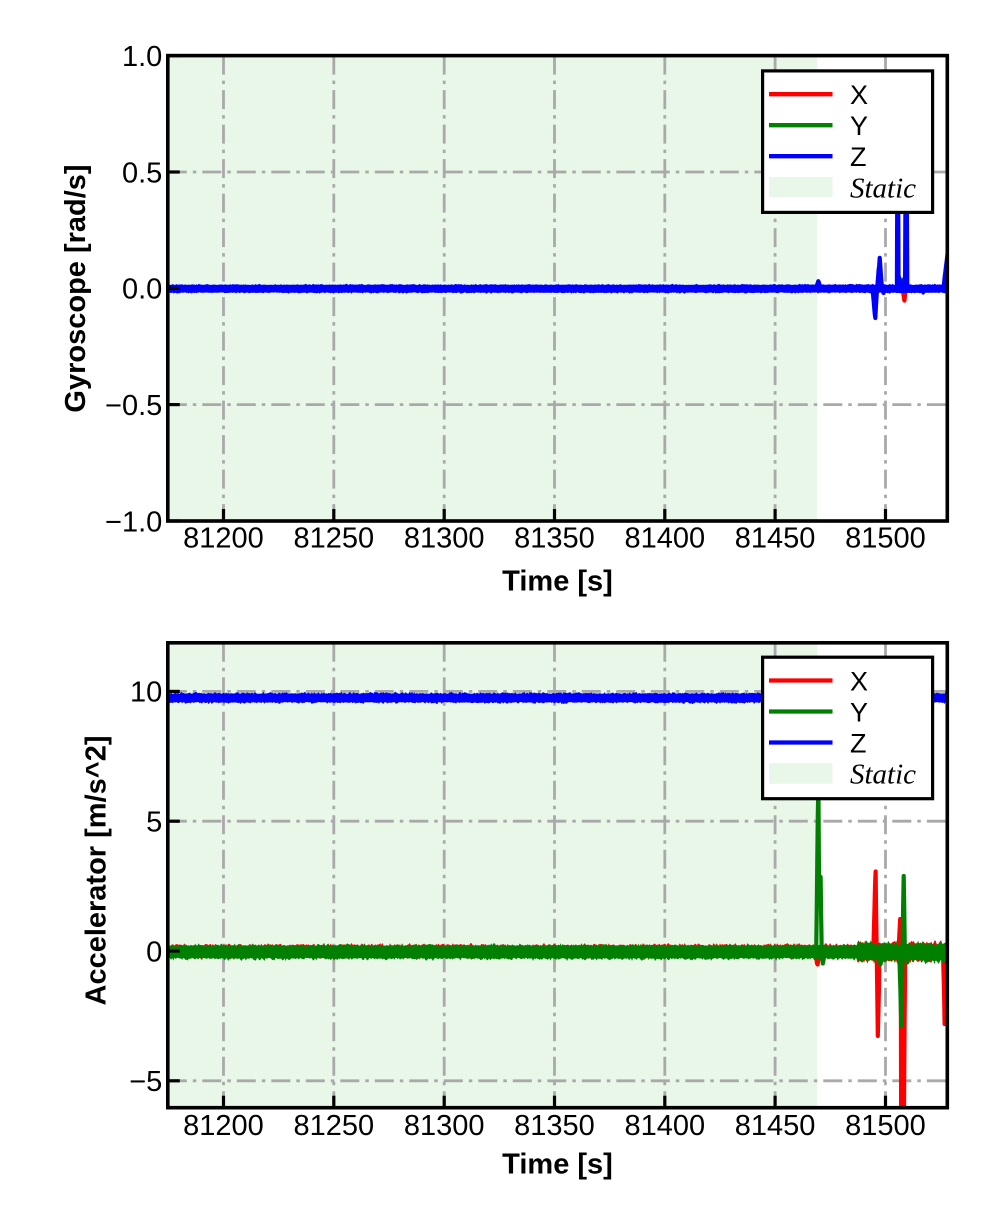  I want to click on svg-text: 0, so click(154, 952).